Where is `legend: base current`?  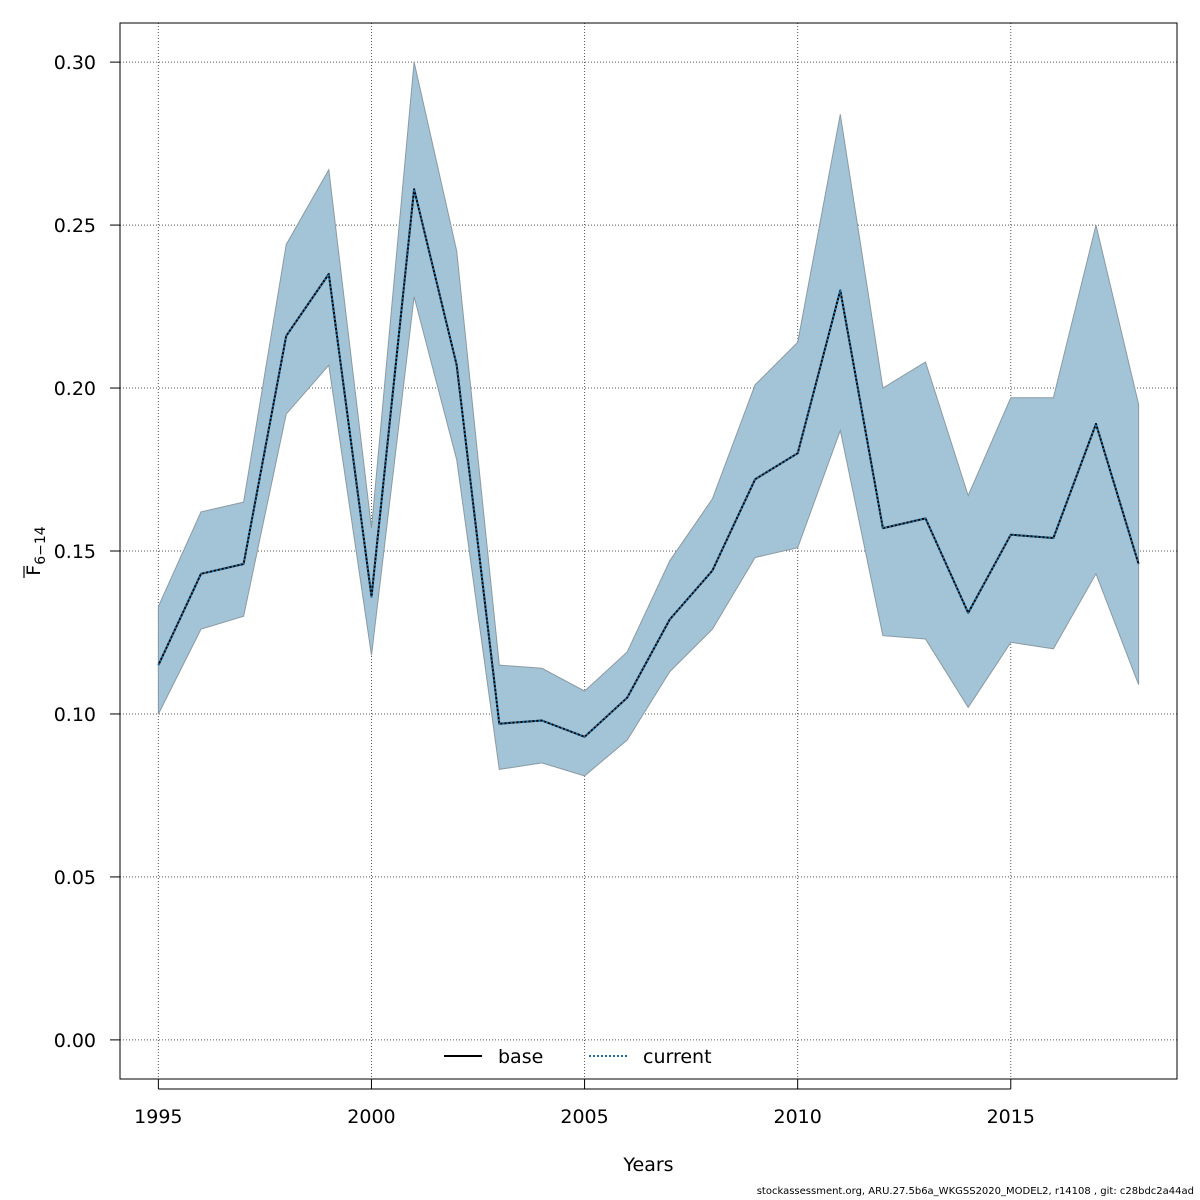
legend: base current is located at coordinates (578, 1057).